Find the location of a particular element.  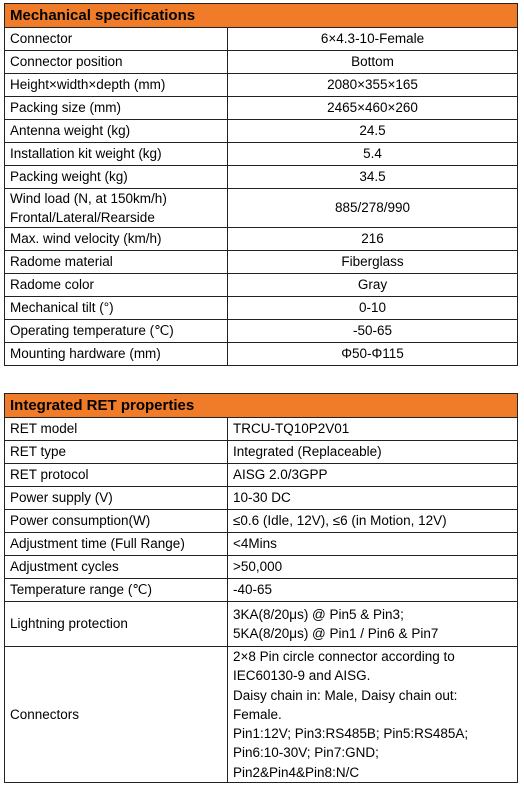

table-row: RET model TRCU-TQ10P2V01 is located at coordinates (261, 429).